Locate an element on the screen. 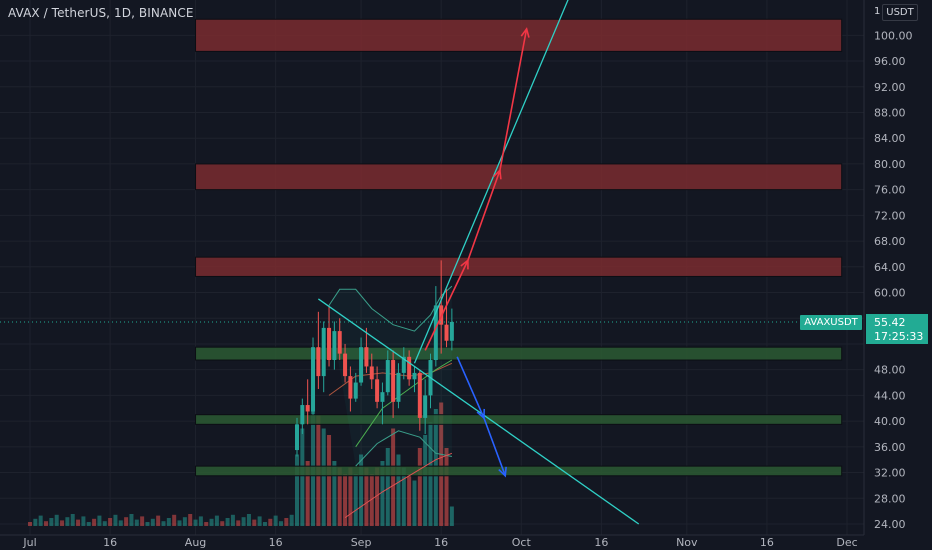  resistance-zone is located at coordinates (519, 177).